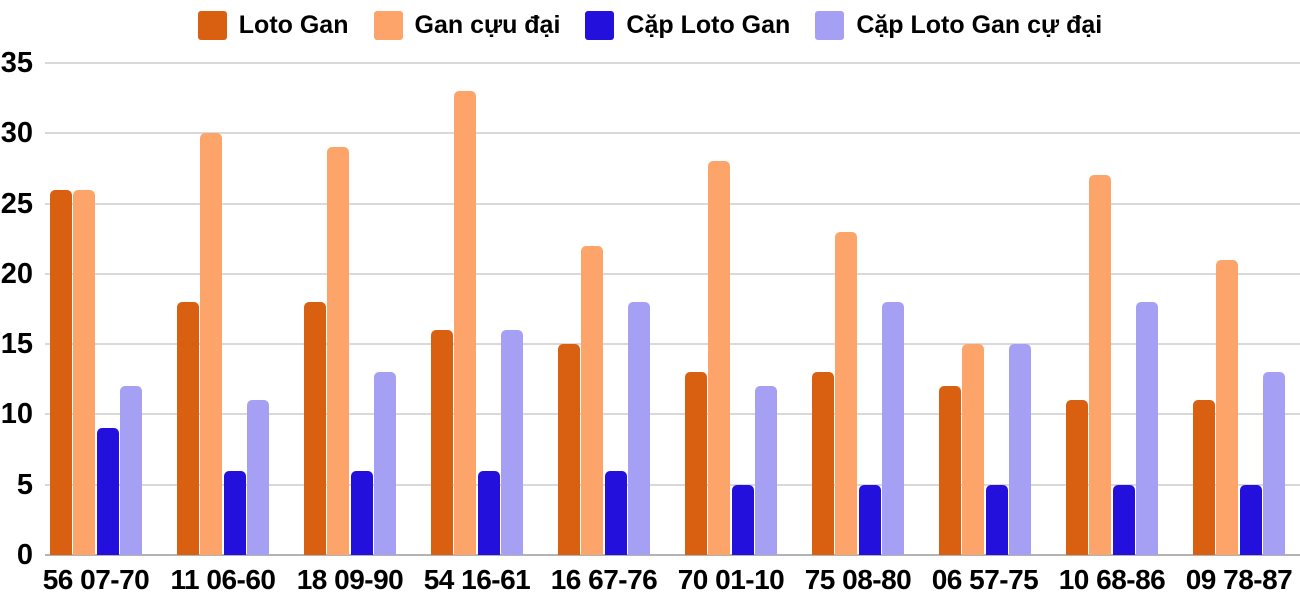 The height and width of the screenshot is (600, 1300). I want to click on y-axis-tick-label: 5, so click(24, 484).